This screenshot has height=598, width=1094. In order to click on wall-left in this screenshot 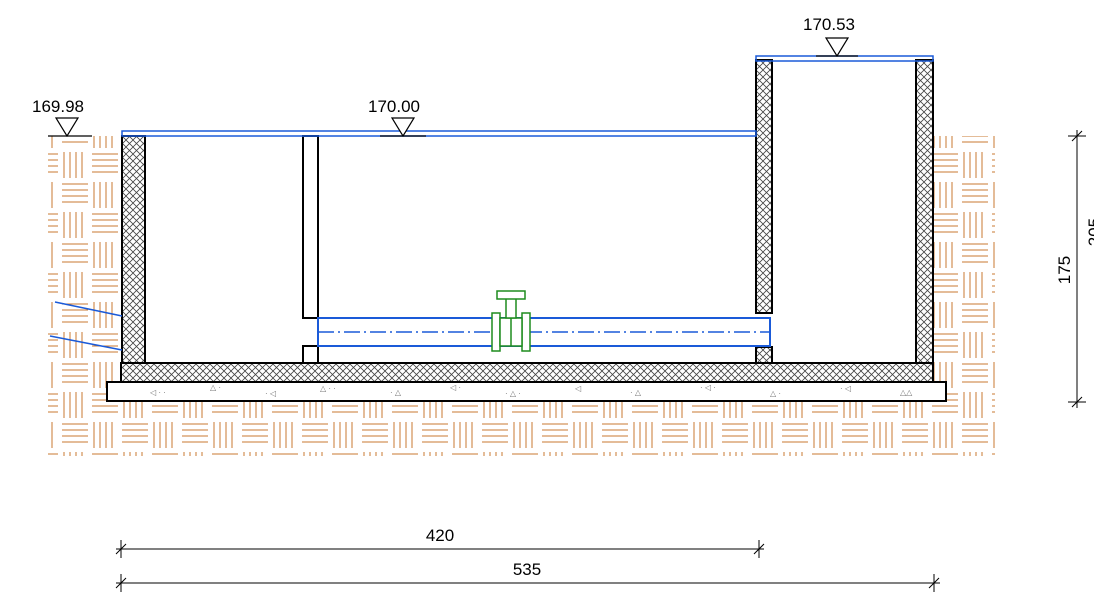, I will do `click(133, 249)`.